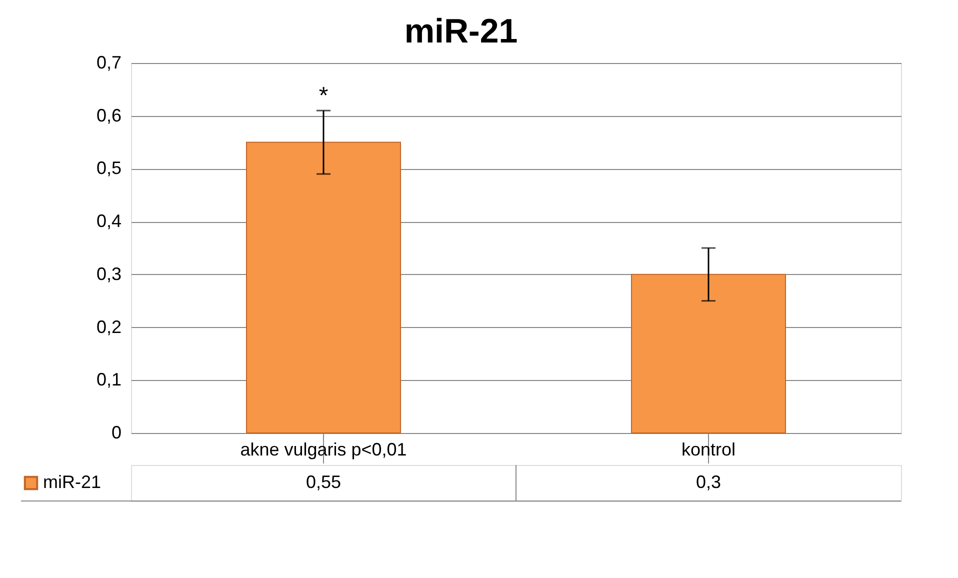 This screenshot has height=578, width=958. Describe the element at coordinates (324, 482) in the screenshot. I see `data-label: 0,55` at that location.